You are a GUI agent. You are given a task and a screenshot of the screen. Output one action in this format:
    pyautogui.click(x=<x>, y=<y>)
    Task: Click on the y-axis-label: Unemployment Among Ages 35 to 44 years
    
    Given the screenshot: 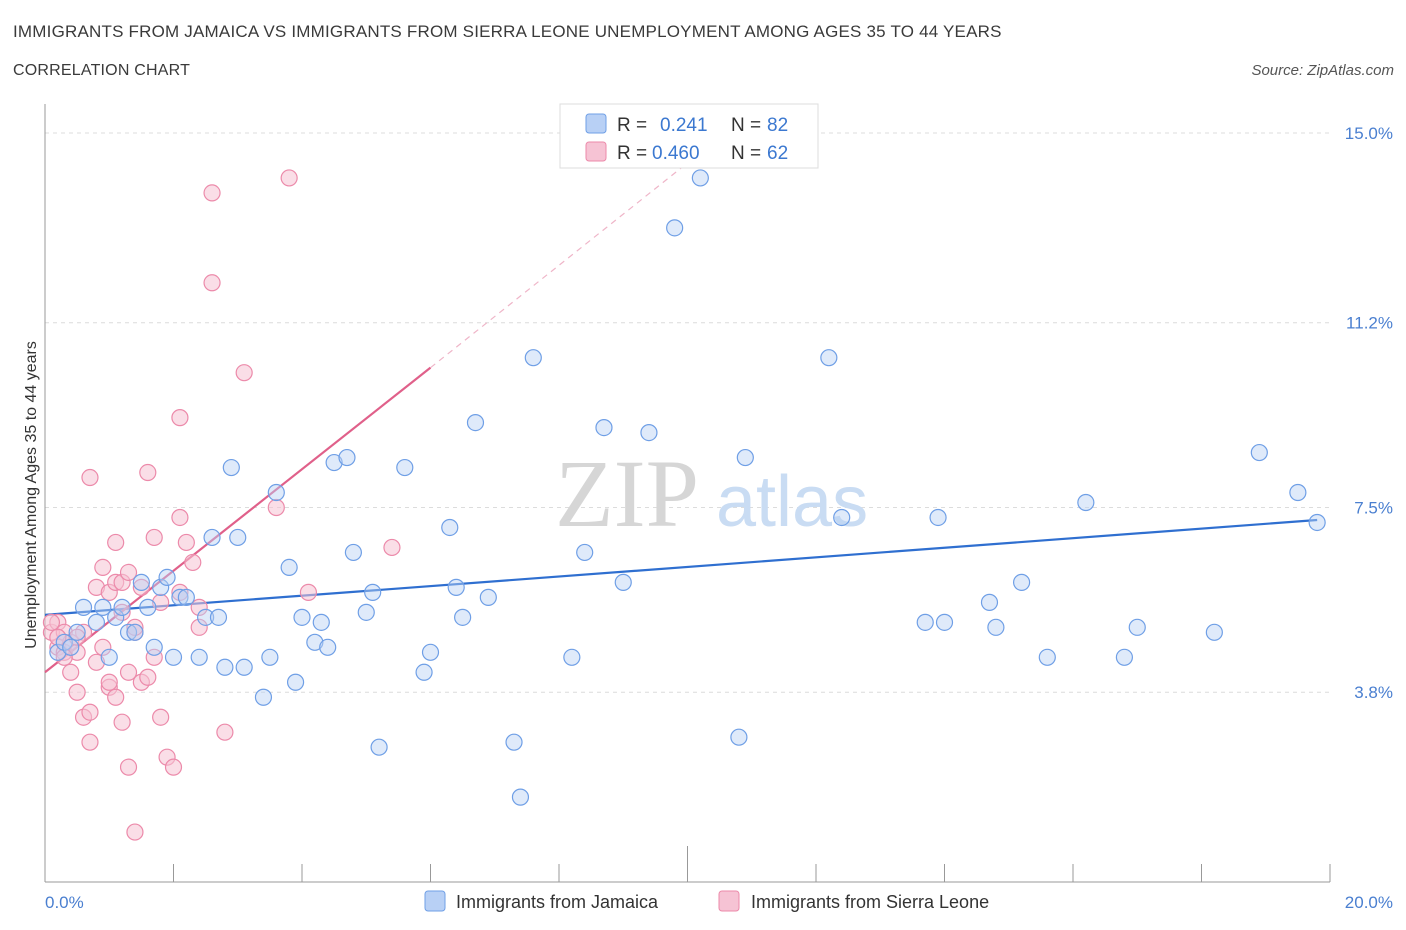 What is the action you would take?
    pyautogui.click(x=31, y=495)
    